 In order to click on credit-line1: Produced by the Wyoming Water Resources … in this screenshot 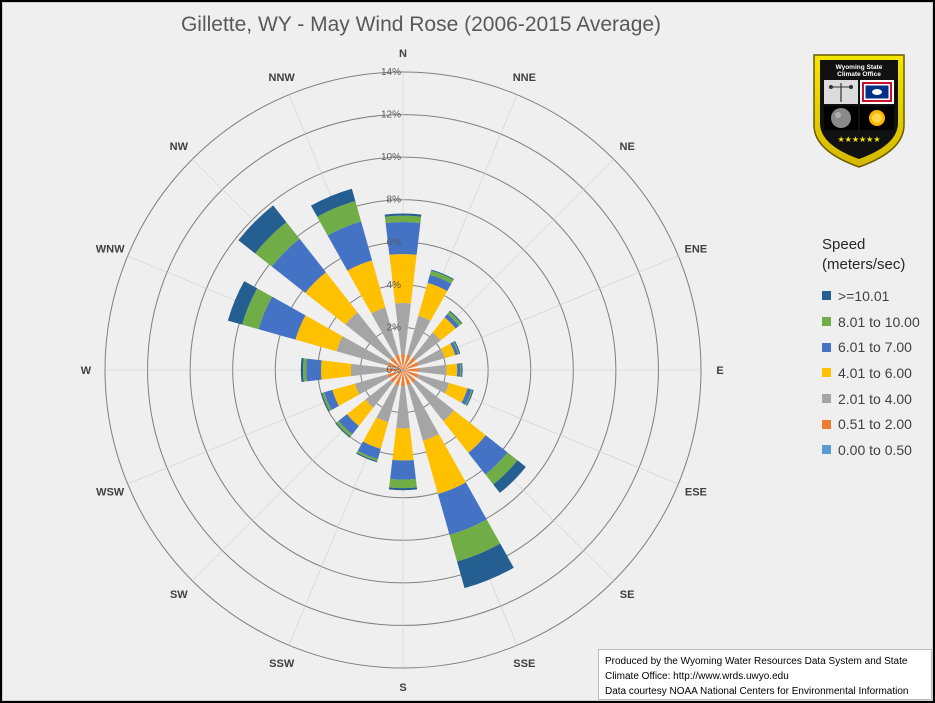, I will do `click(756, 661)`.